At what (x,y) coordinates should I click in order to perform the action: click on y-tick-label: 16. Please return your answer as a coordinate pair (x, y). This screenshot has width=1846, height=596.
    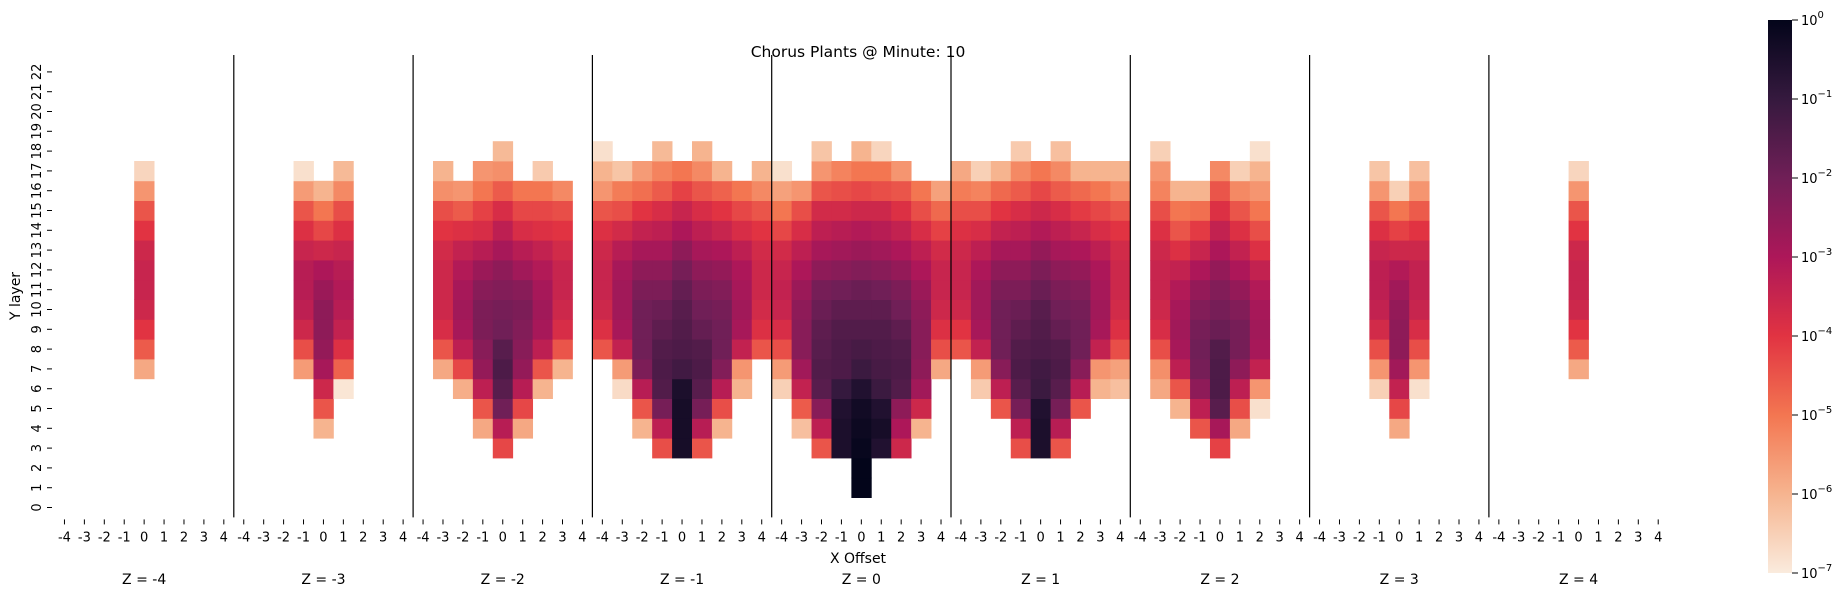
    Looking at the image, I should click on (37, 190).